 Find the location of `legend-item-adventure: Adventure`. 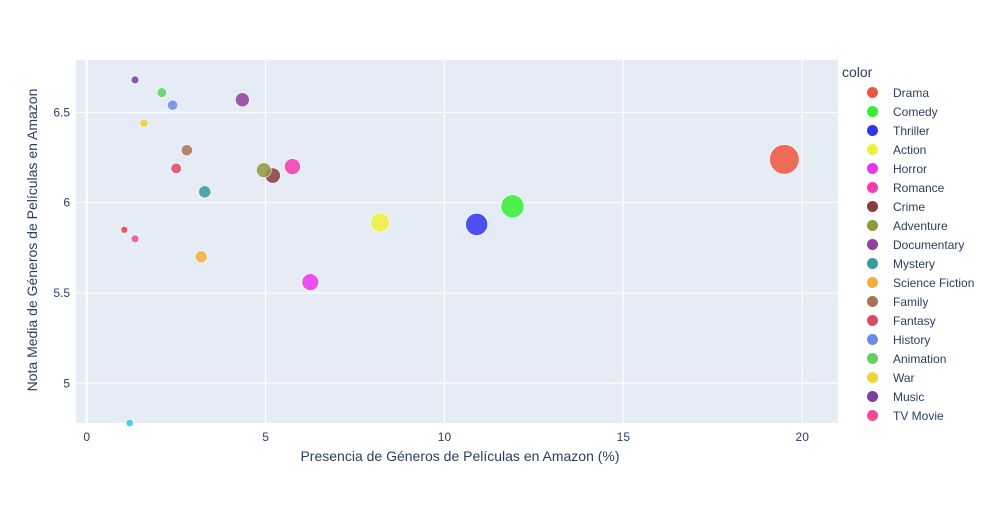

legend-item-adventure: Adventure is located at coordinates (917, 225).